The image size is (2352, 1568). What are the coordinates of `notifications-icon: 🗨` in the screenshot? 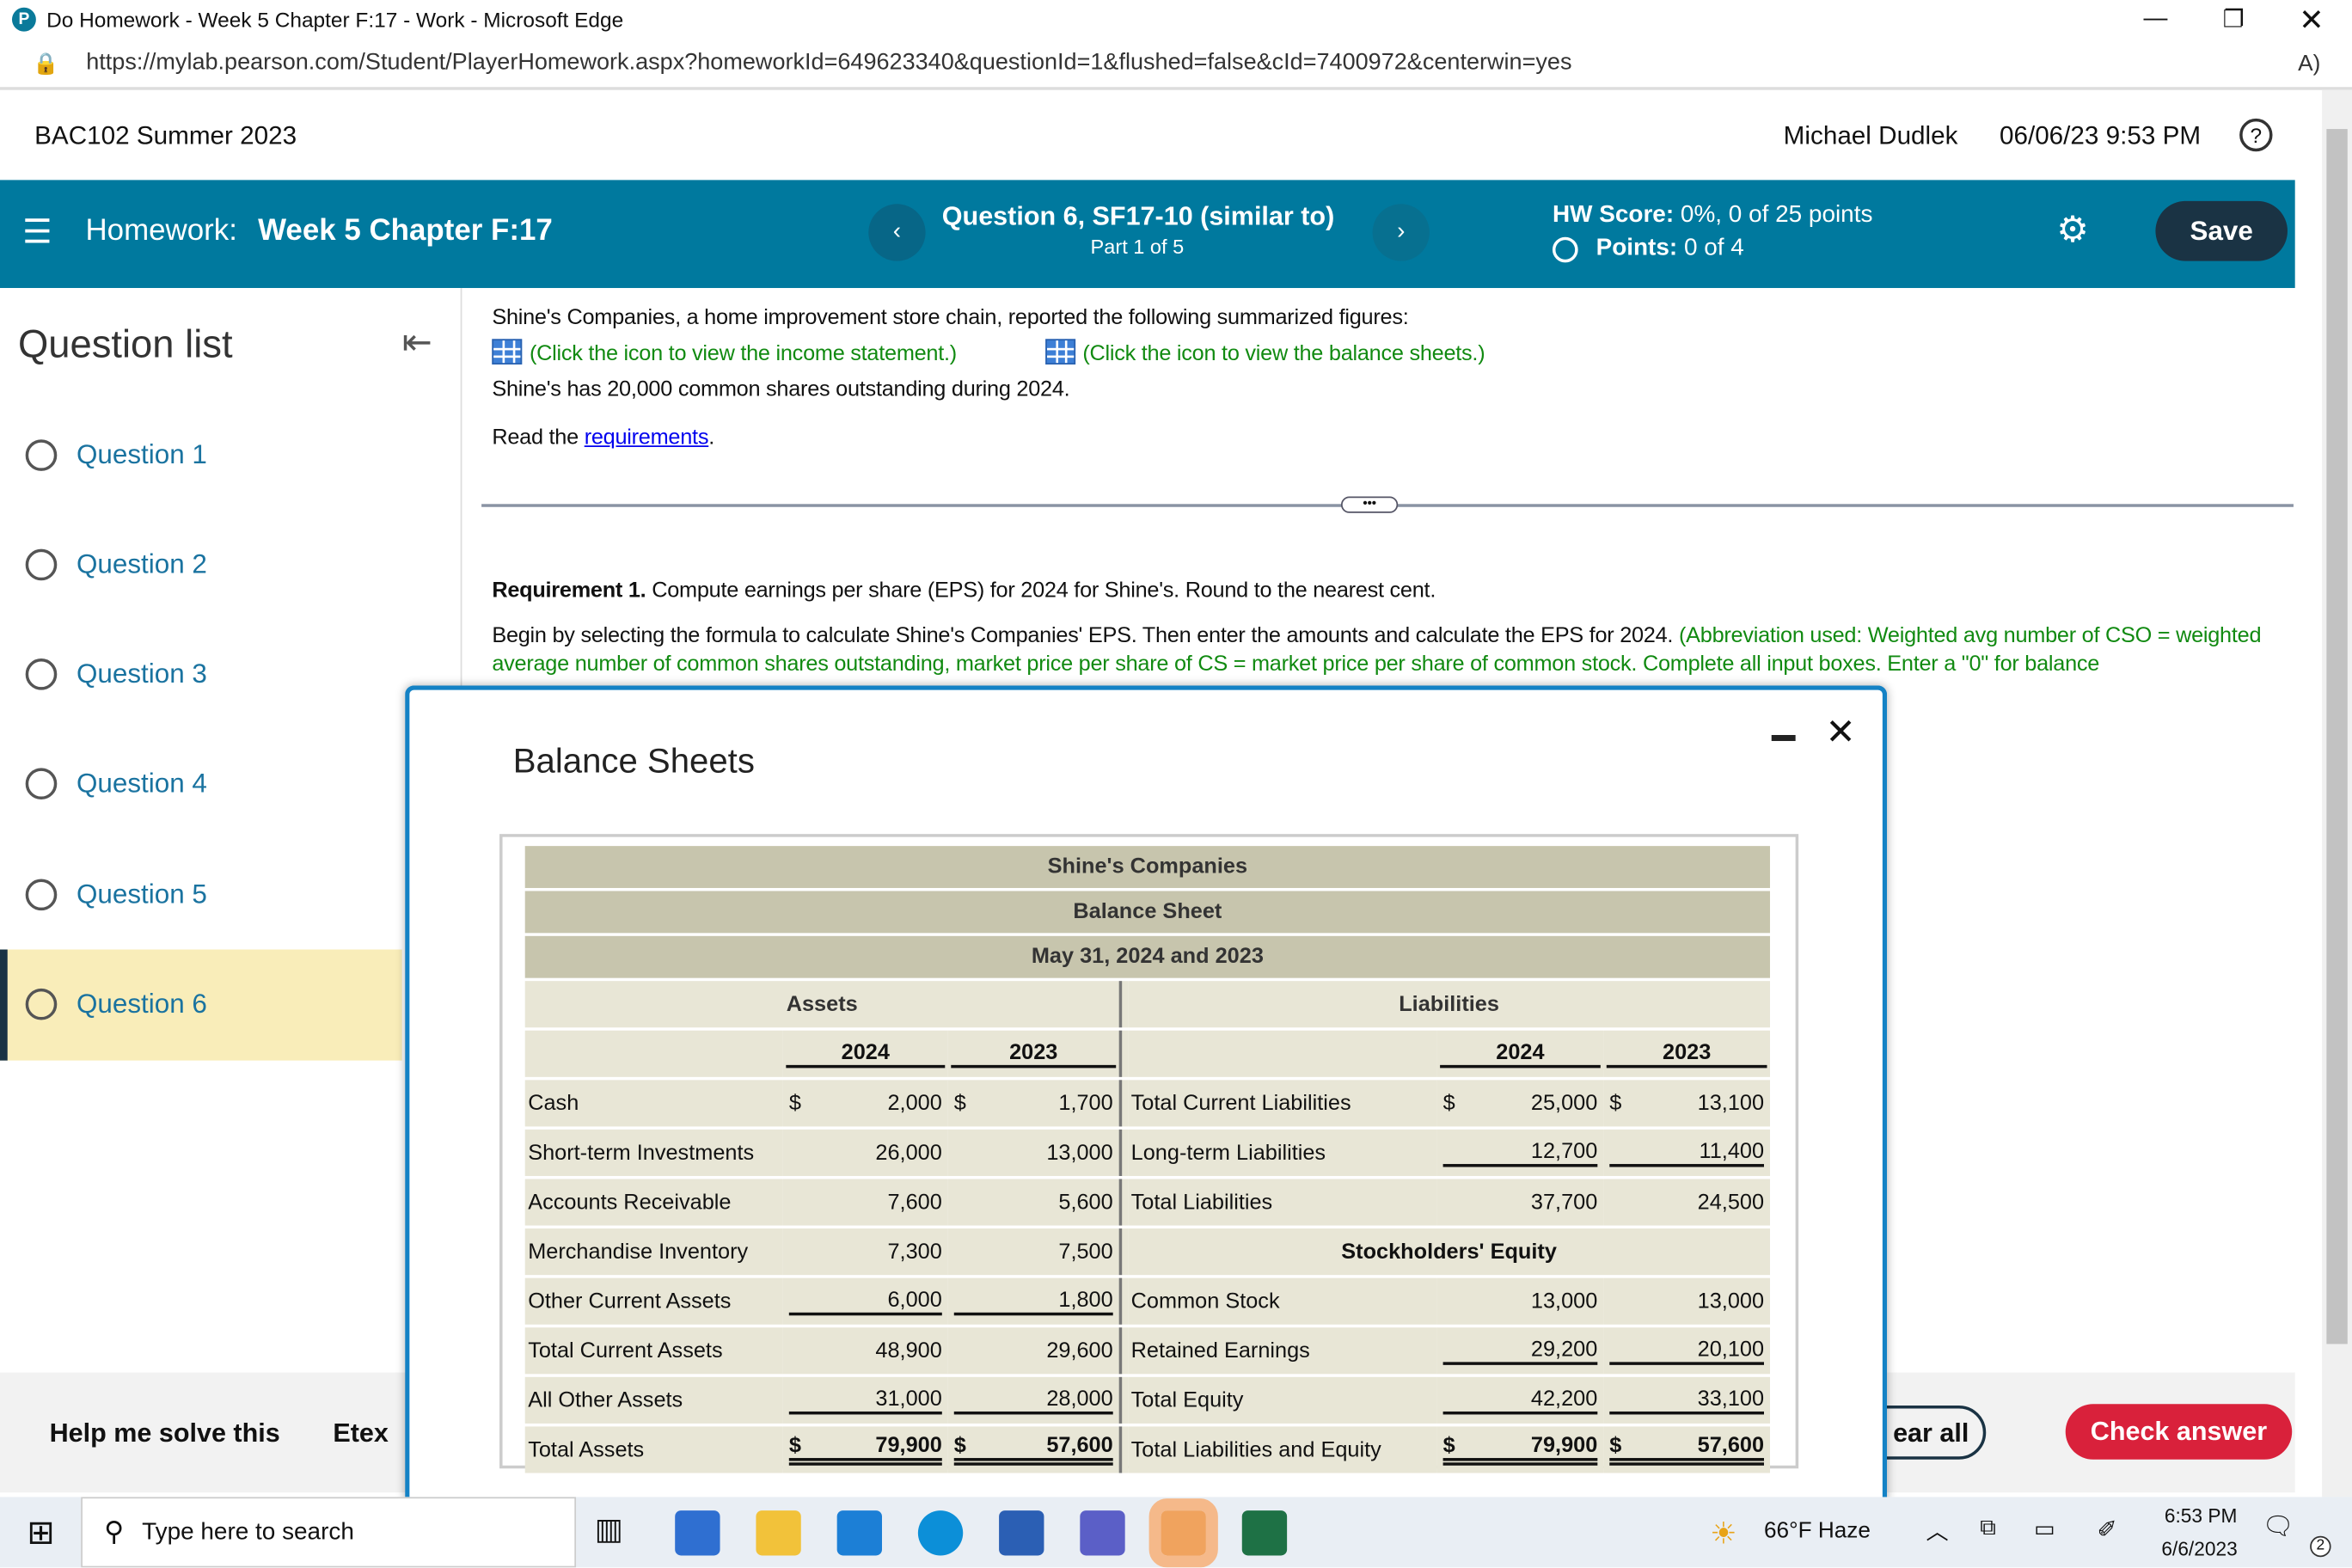 It's located at (2278, 1526).